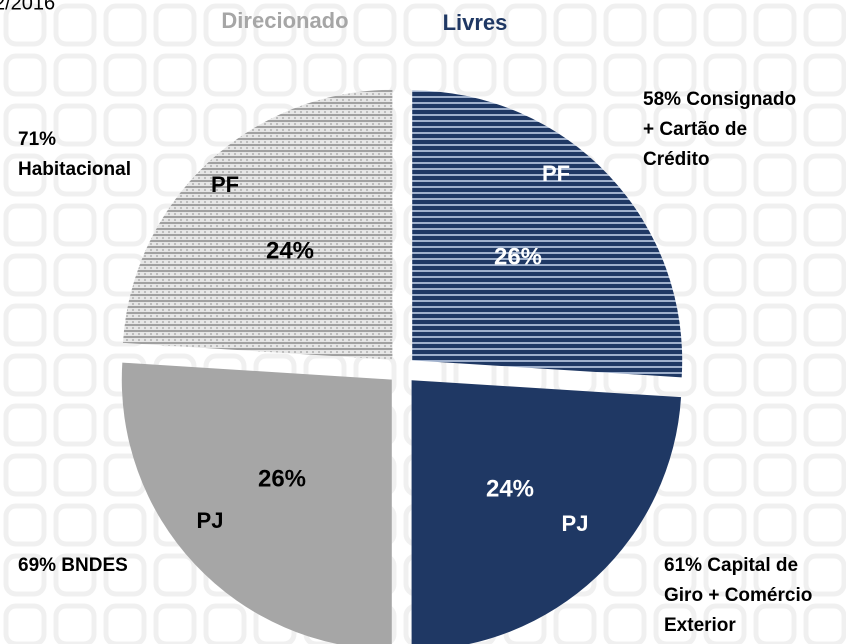 The width and height of the screenshot is (846, 644). I want to click on annotation: Crédito, so click(676, 159).